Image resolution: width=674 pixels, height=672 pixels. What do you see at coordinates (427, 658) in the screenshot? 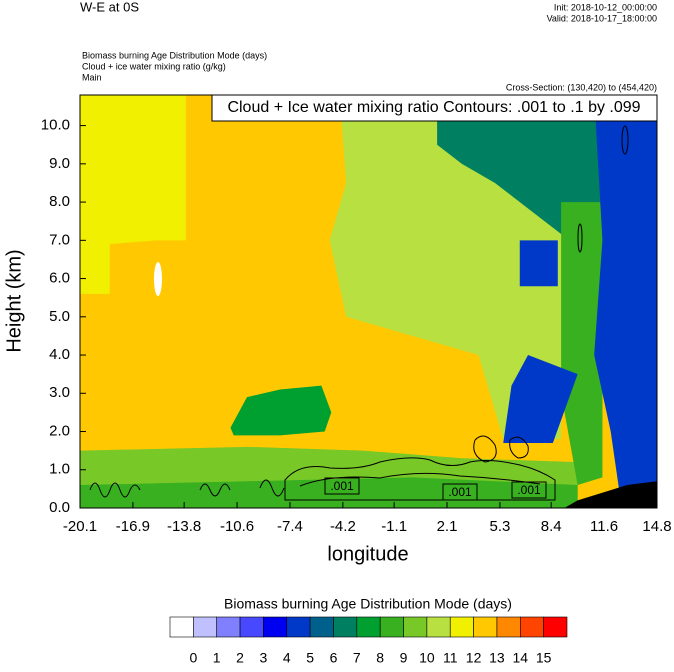
I see `colorbar-label: 10` at bounding box center [427, 658].